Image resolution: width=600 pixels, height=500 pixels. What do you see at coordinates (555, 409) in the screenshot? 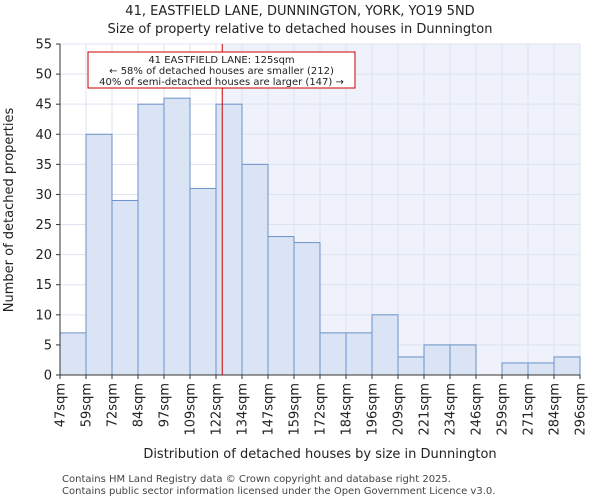
I see `x-tick-label: 284sqm` at bounding box center [555, 409].